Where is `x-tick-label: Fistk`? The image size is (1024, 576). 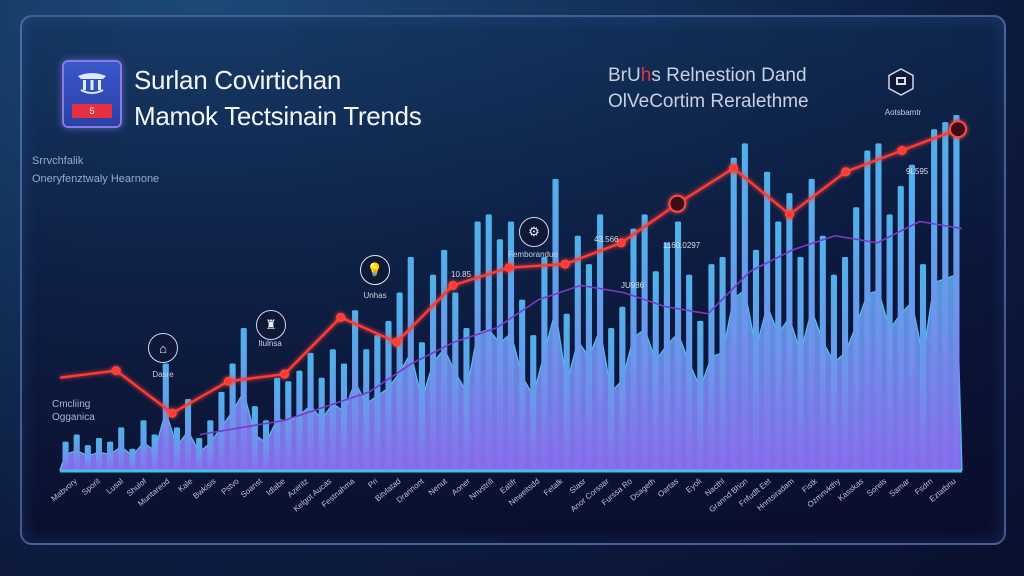
x-tick-label: Fistk is located at coordinates (809, 485).